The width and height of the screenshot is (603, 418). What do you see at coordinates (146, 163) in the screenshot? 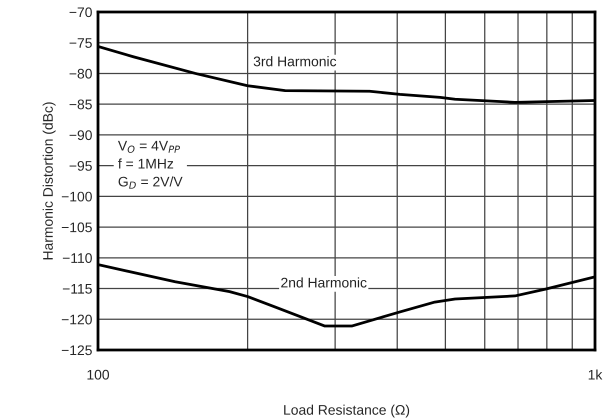
I see `annotation: f = 1MHz` at bounding box center [146, 163].